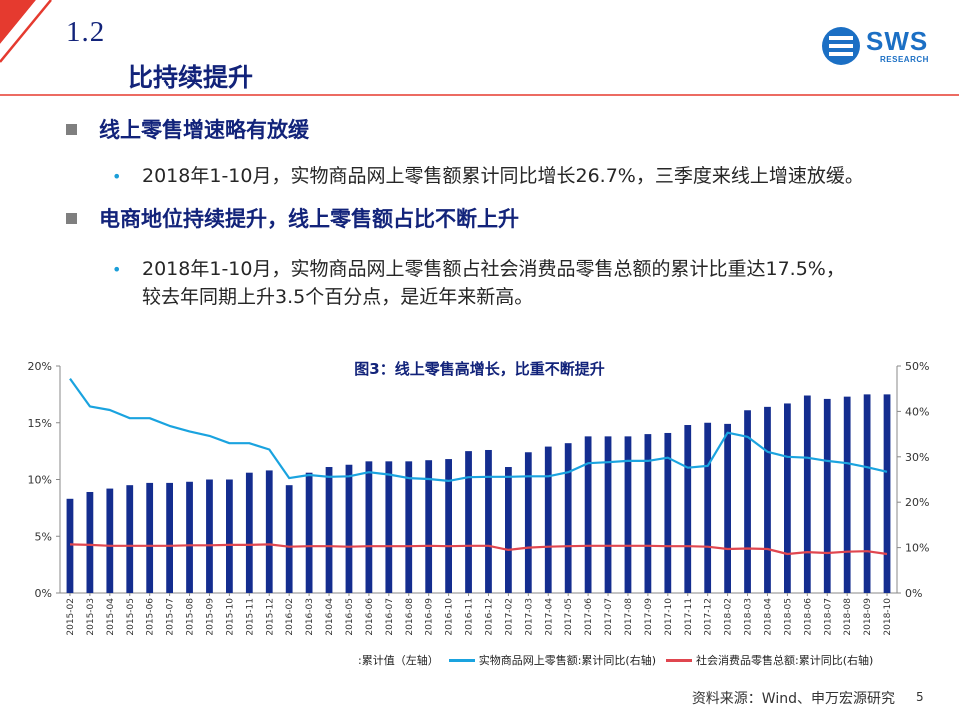 Image resolution: width=959 pixels, height=719 pixels. Describe the element at coordinates (191, 77) in the screenshot. I see `section-title: 比持续提升` at that location.